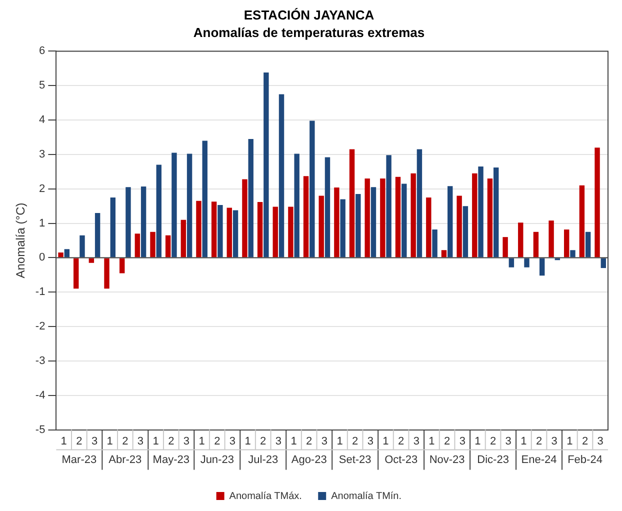  What do you see at coordinates (309, 32) in the screenshot?
I see `chart-subtitle: Anomalías de temperaturas extremas` at bounding box center [309, 32].